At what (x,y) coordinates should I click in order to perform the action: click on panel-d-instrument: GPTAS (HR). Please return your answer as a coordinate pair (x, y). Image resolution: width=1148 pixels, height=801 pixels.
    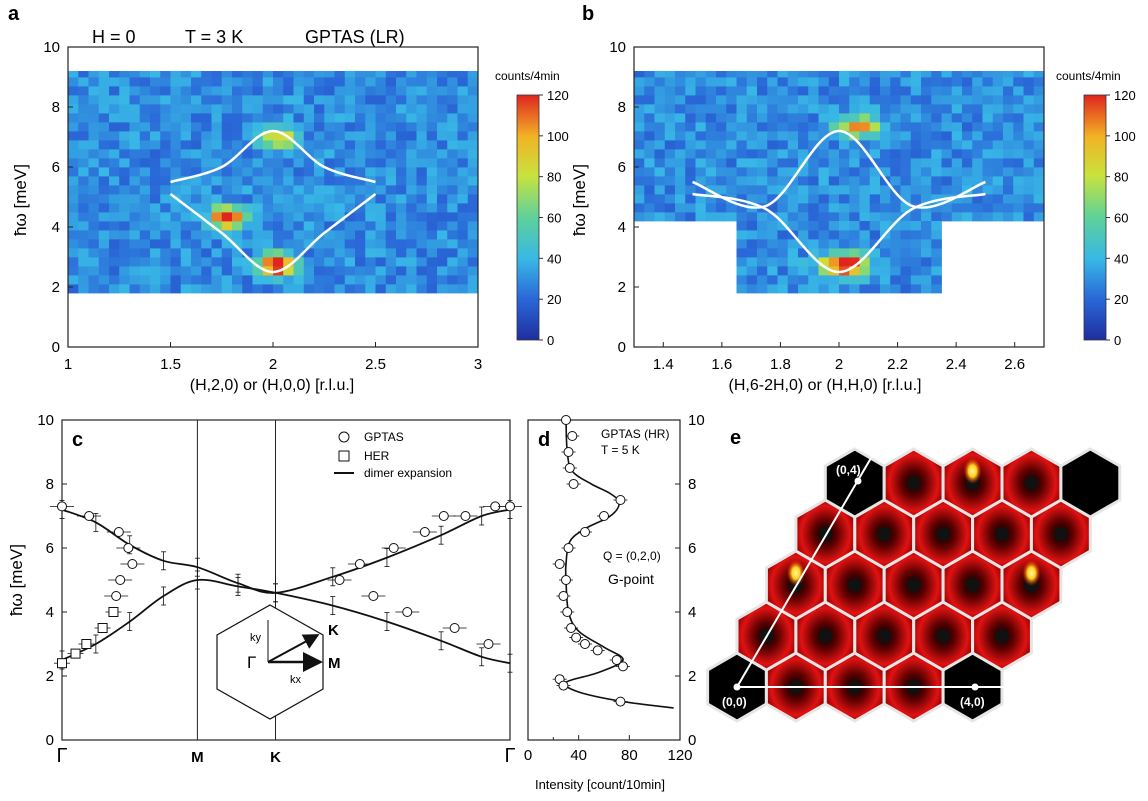
    Looking at the image, I should click on (635, 434).